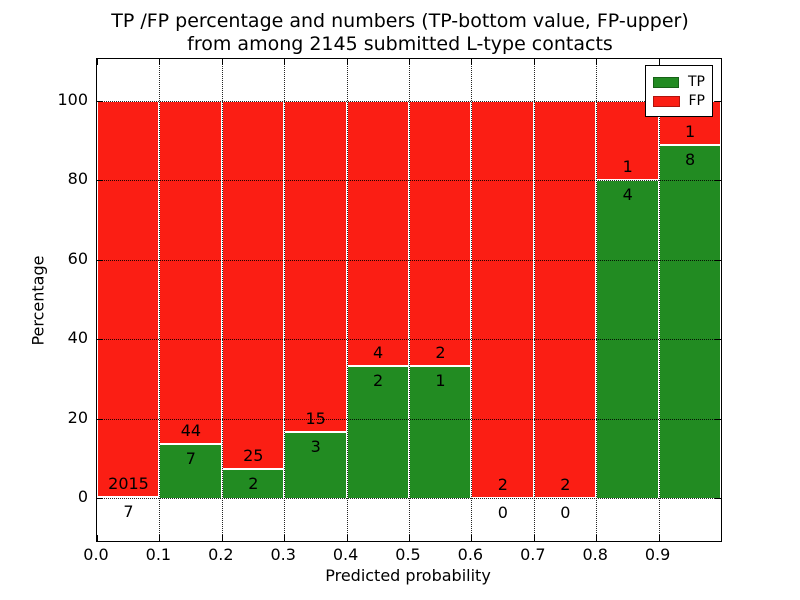 The image size is (800, 600). I want to click on x-tick-label: 0.0, so click(96, 554).